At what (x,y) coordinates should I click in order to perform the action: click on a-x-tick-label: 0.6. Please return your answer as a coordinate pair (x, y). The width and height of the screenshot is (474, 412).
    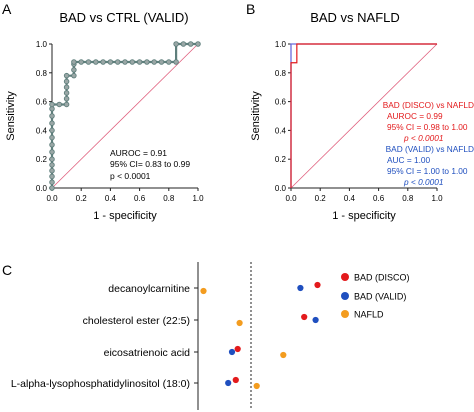
    Looking at the image, I should click on (140, 198).